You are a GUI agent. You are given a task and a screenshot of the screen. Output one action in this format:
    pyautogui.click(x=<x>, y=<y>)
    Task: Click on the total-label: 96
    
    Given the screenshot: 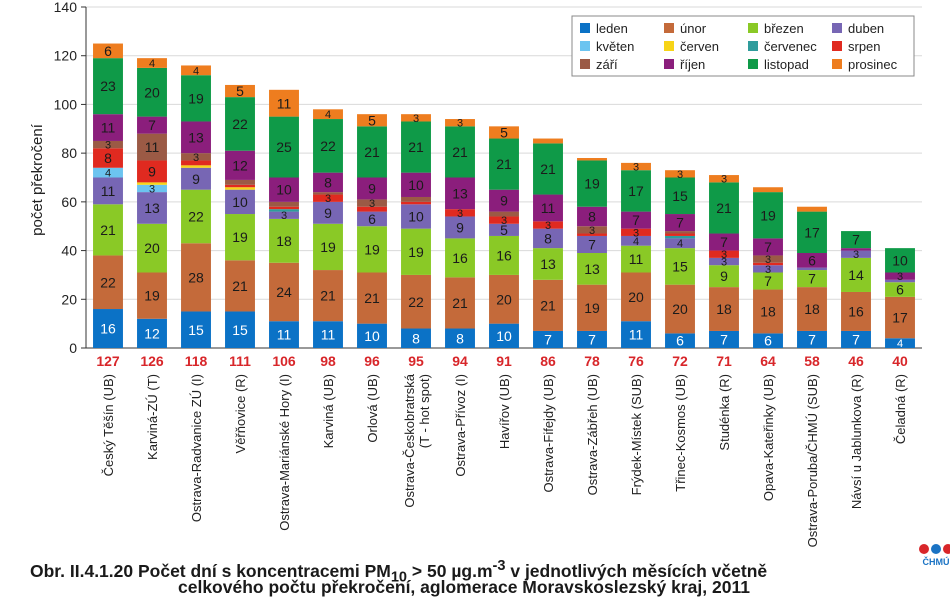 What is the action you would take?
    pyautogui.click(x=372, y=361)
    